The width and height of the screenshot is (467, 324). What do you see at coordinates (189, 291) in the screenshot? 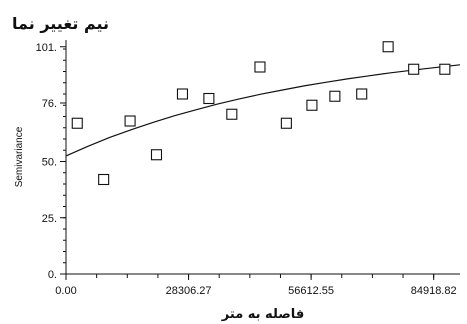
I see `x-tick-label: 28306.27` at bounding box center [189, 291].